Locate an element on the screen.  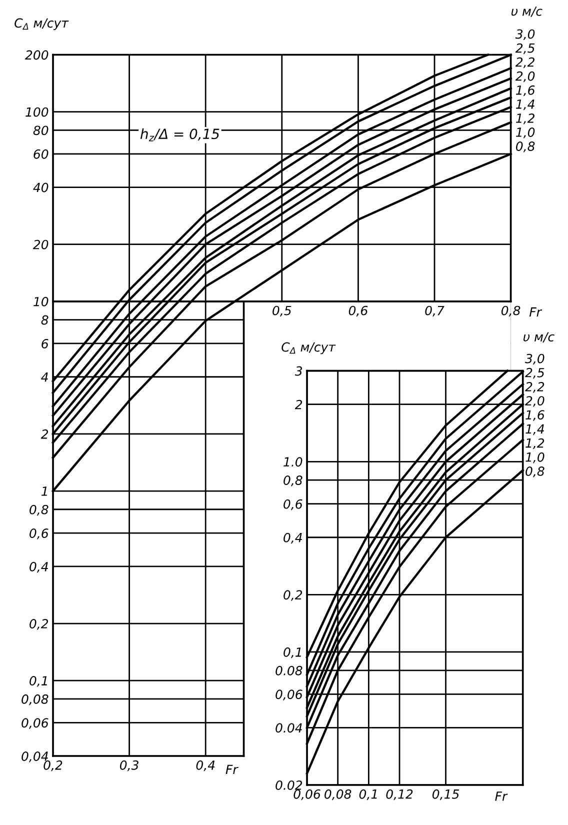
series-label: 3,0 is located at coordinates (534, 359).